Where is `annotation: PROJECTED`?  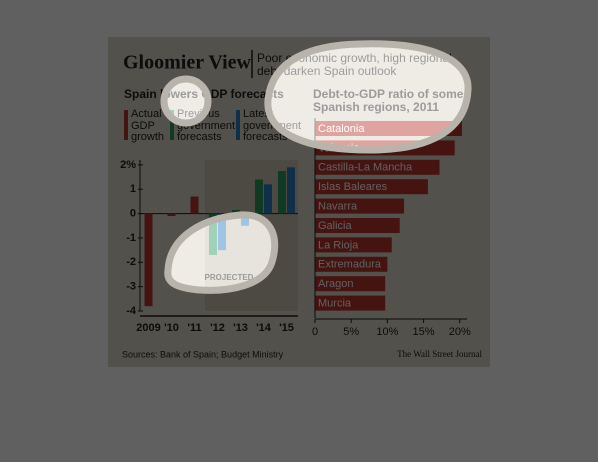
annotation: PROJECTED is located at coordinates (229, 277).